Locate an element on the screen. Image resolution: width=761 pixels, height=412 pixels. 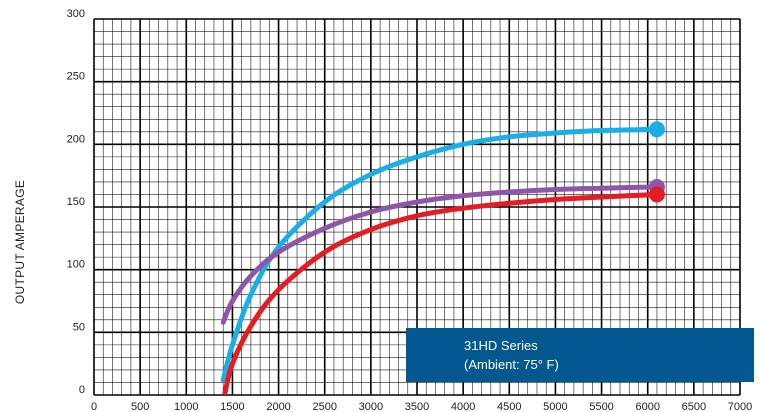
x-tick-label: 2000 is located at coordinates (278, 406).